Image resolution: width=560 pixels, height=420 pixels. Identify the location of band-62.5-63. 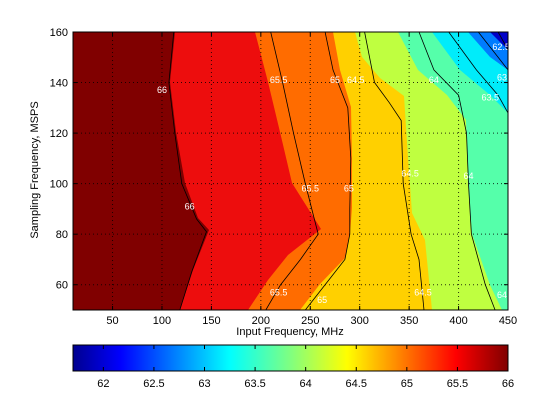
(488, 51).